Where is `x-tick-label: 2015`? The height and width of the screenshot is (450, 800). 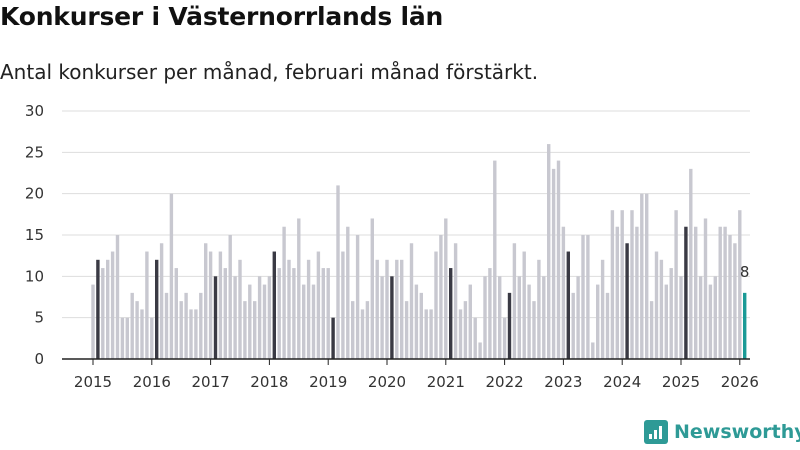 x-tick-label: 2015 is located at coordinates (93, 382).